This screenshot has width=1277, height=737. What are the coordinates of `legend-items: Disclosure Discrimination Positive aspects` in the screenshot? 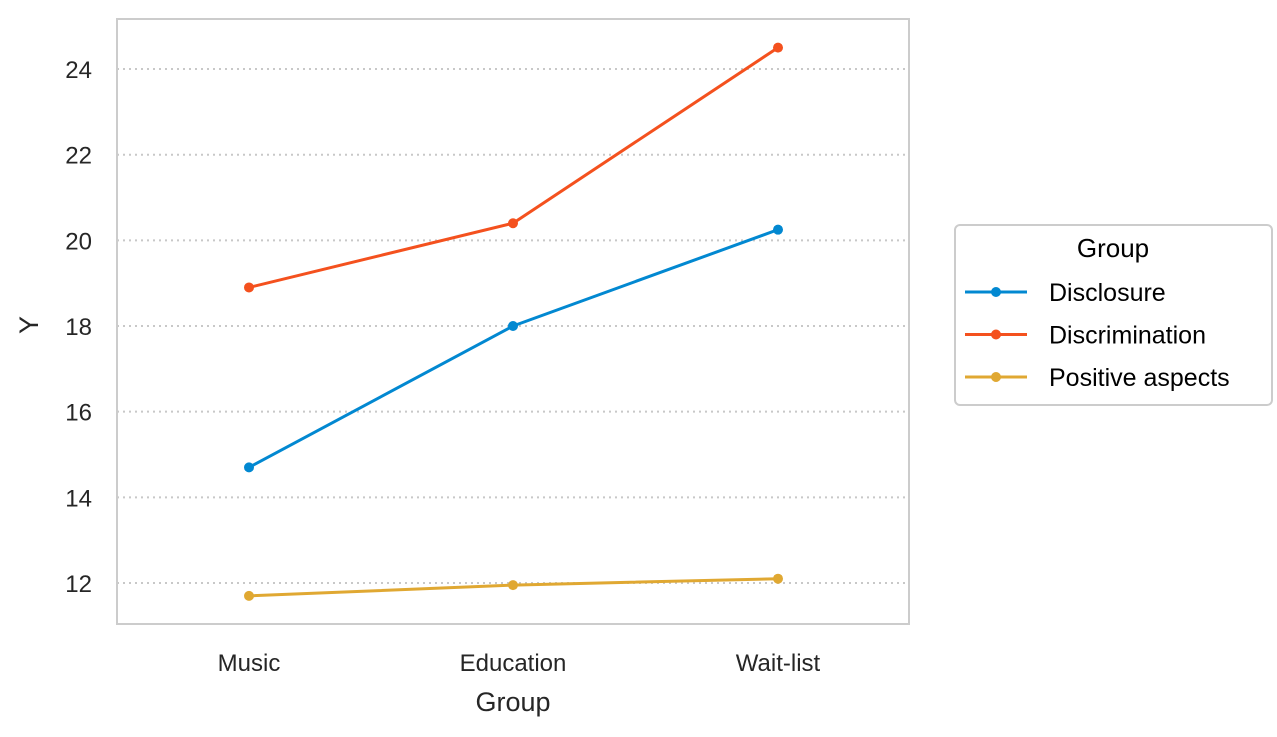 It's located at (1097, 335).